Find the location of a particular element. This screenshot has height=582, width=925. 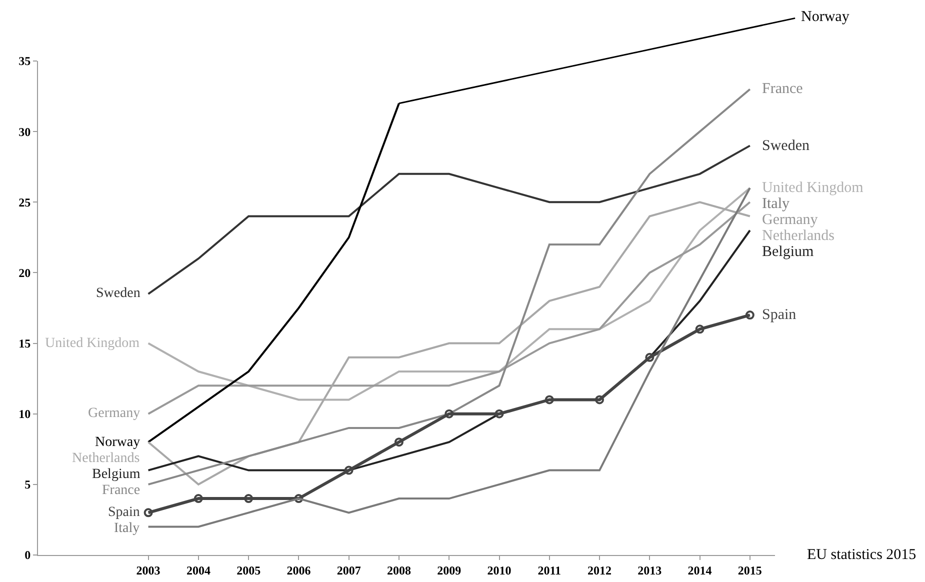

series-label: Belgium is located at coordinates (116, 474).